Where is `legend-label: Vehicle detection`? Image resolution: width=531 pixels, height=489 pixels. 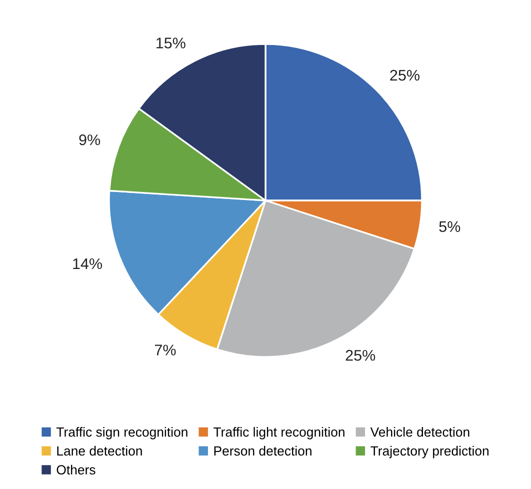 legend-label: Vehicle detection is located at coordinates (420, 432).